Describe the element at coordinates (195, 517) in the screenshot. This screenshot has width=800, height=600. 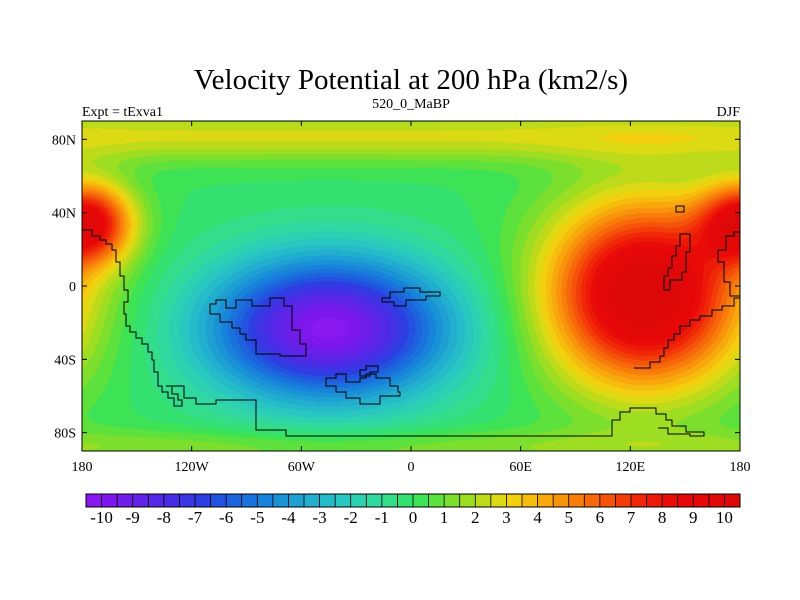
I see `colorbar-label-3: -7` at that location.